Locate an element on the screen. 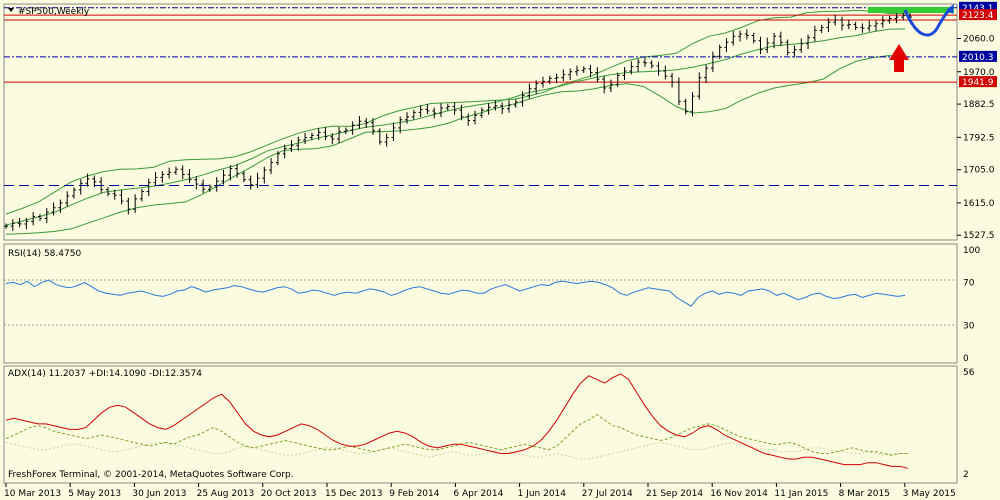 The image size is (1000, 500). x-label-10: 21 Sep 2014 is located at coordinates (674, 494).